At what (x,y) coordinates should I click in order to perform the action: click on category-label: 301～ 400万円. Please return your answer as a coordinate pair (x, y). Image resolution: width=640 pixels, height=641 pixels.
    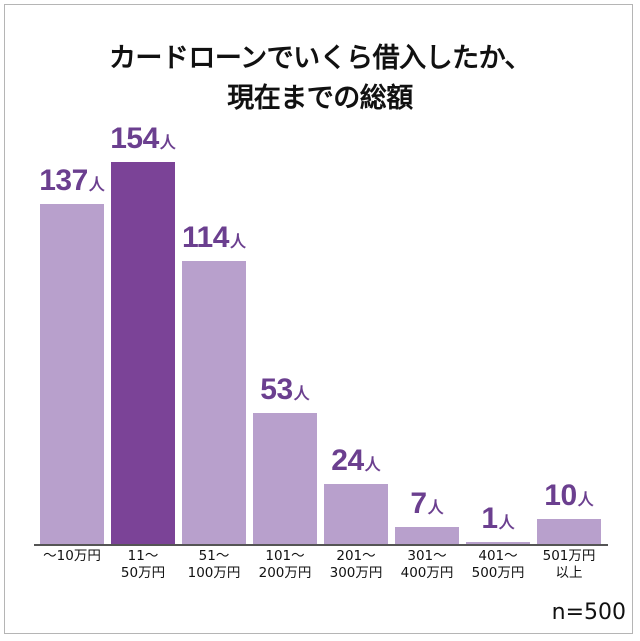
    Looking at the image, I should click on (427, 564).